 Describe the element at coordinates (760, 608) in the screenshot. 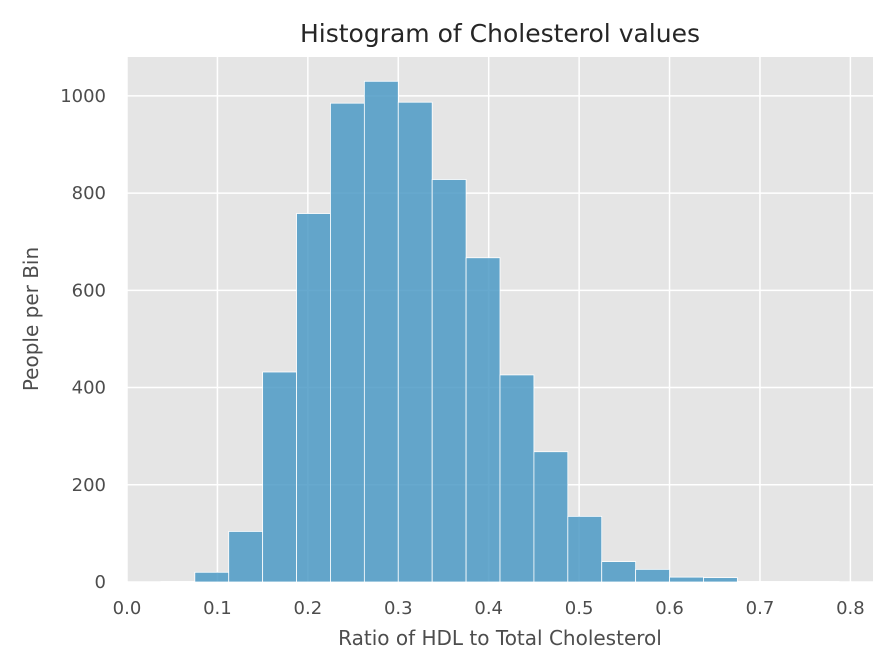

I see `x-tick-label: 0.7` at that location.